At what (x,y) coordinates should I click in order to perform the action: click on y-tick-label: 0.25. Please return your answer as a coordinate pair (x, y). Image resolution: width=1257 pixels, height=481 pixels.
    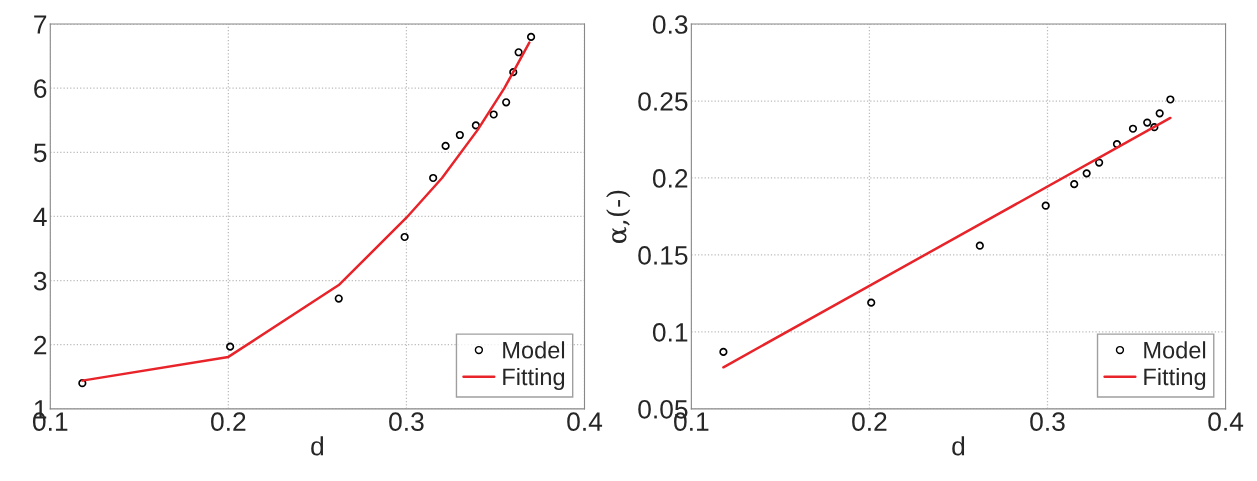
    Looking at the image, I should click on (663, 101).